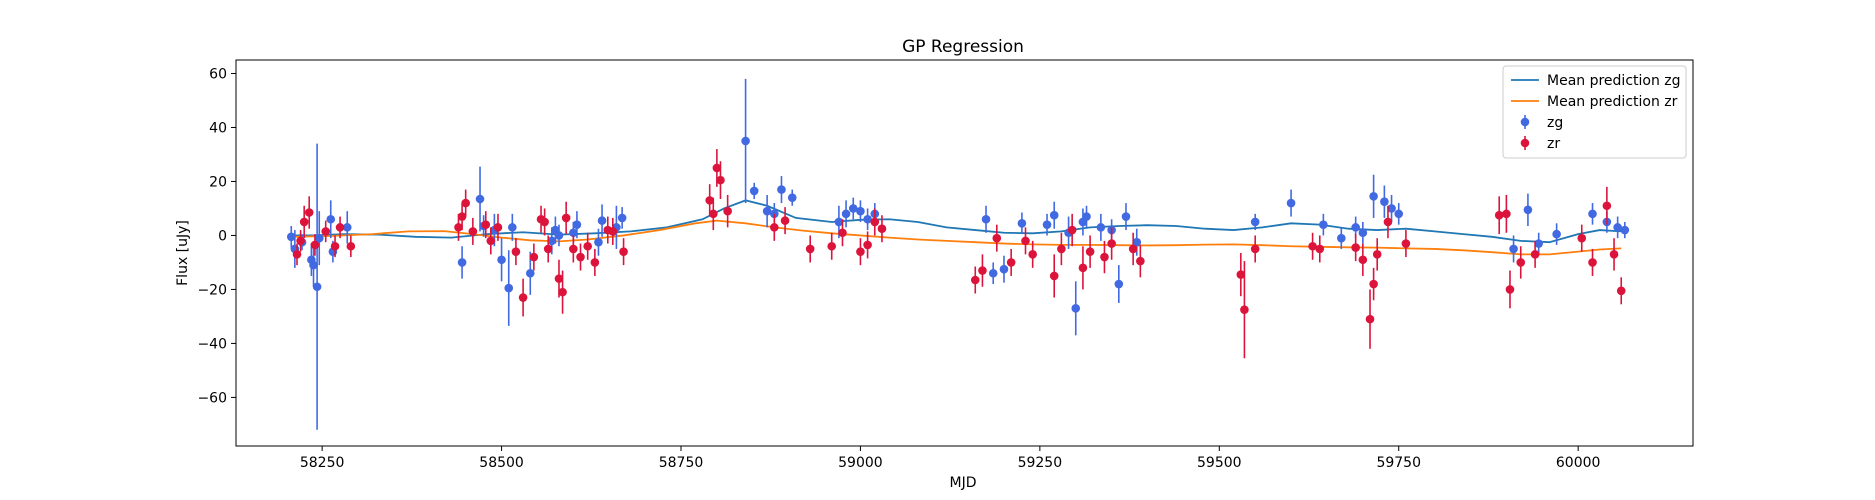  Describe the element at coordinates (222, 236) in the screenshot. I see `y-tick-label: 0` at that location.